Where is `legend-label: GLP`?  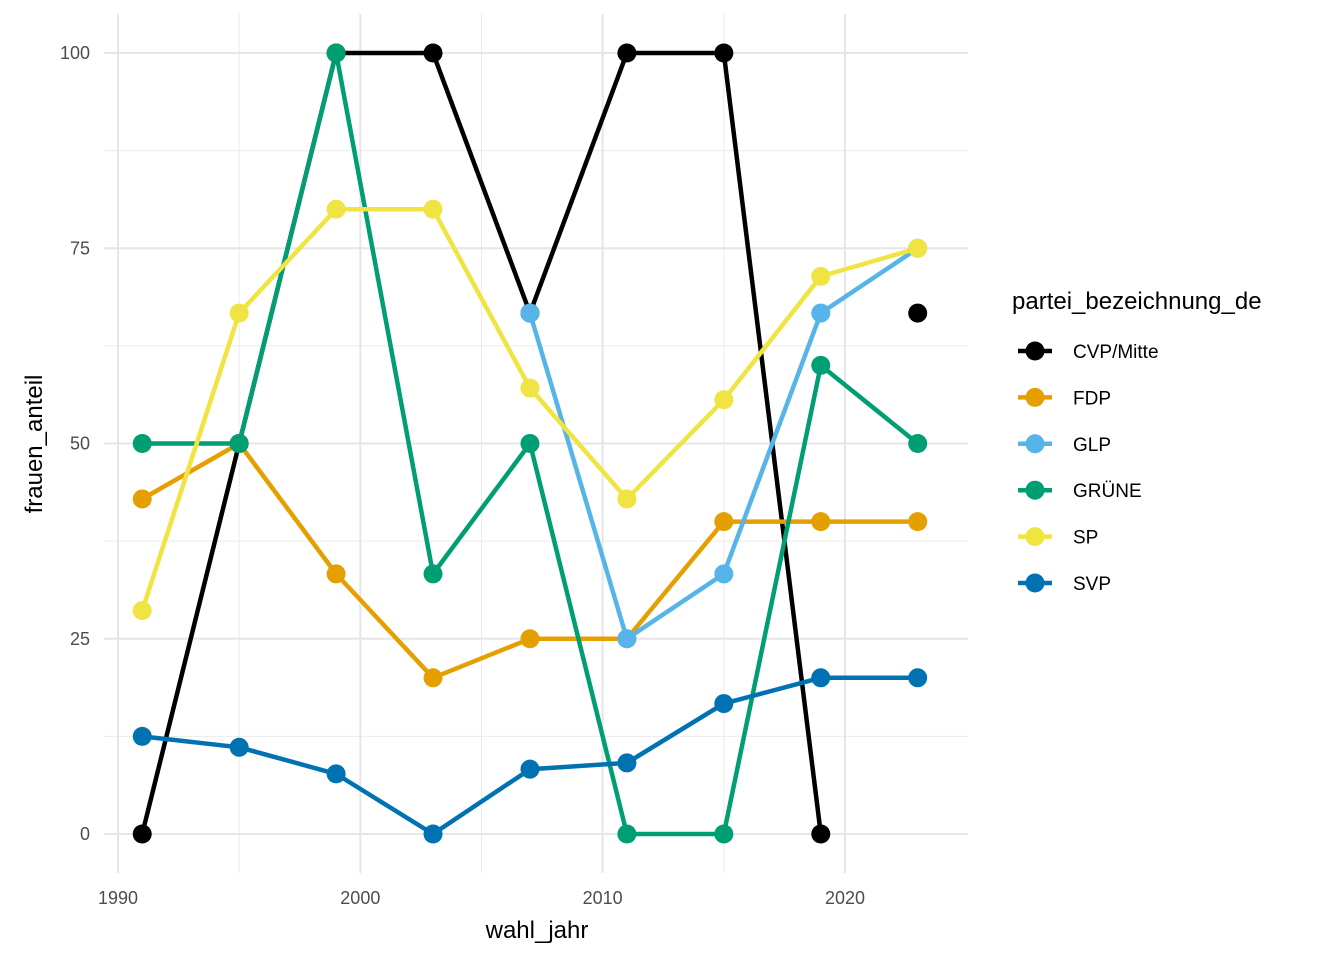
legend-label: GLP is located at coordinates (1092, 445).